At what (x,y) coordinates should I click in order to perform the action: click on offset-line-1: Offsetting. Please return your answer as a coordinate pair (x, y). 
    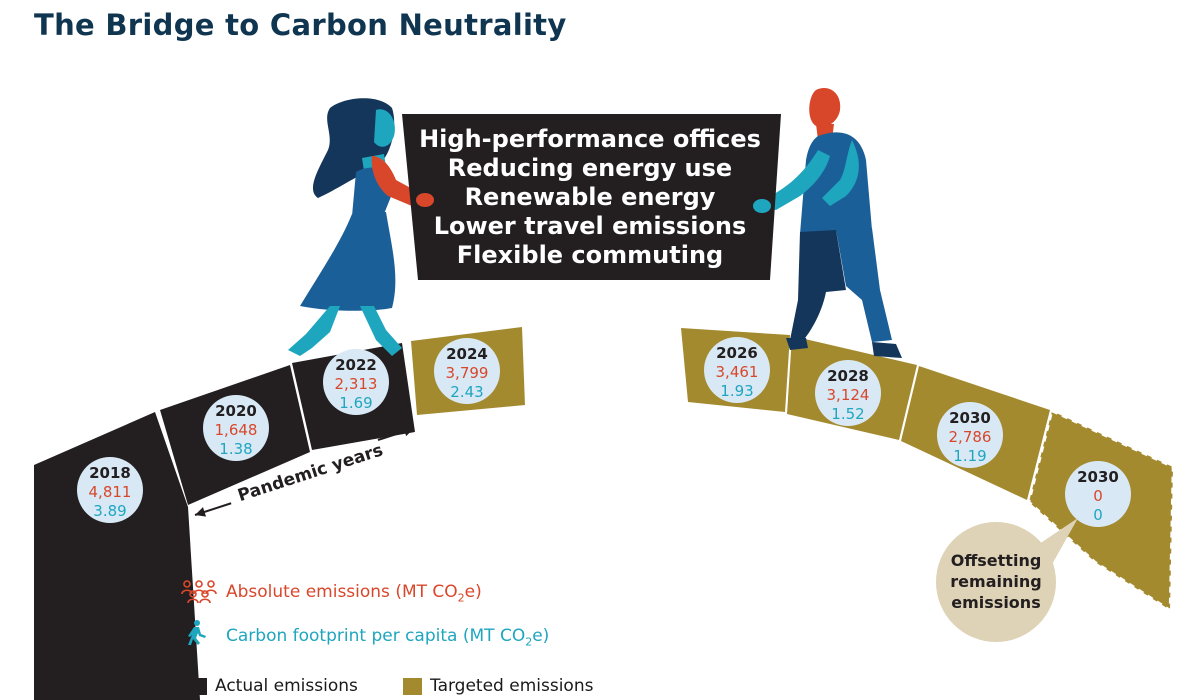
    Looking at the image, I should click on (996, 560).